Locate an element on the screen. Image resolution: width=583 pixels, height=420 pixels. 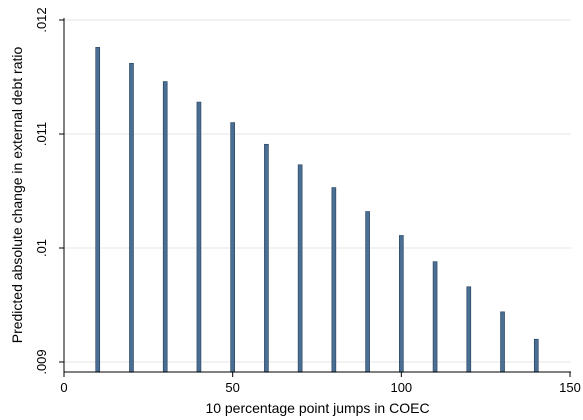
x-tick-label-2: 100 is located at coordinates (401, 387).